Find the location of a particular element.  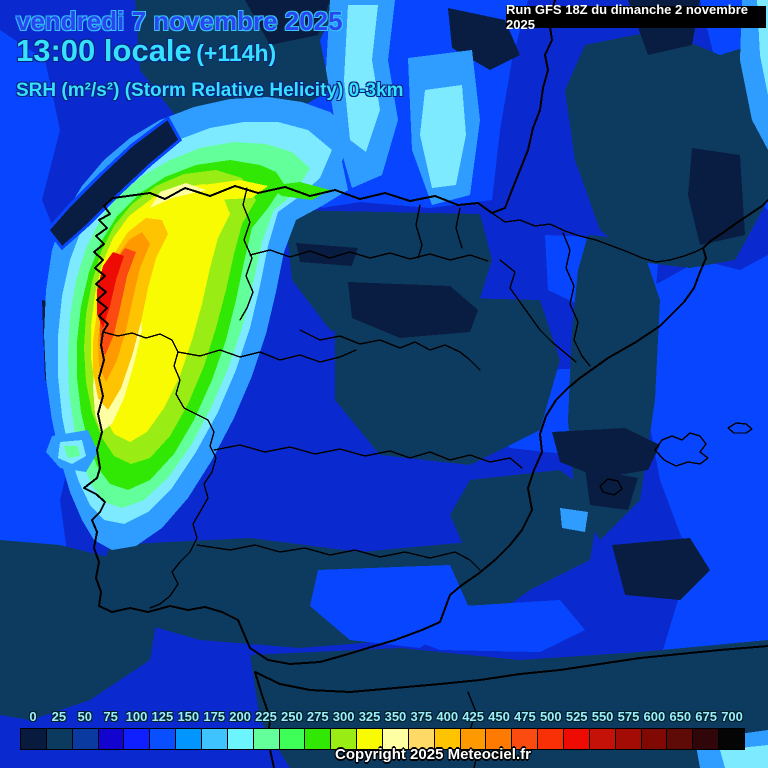

colorbar-tick: 350 is located at coordinates (395, 716).